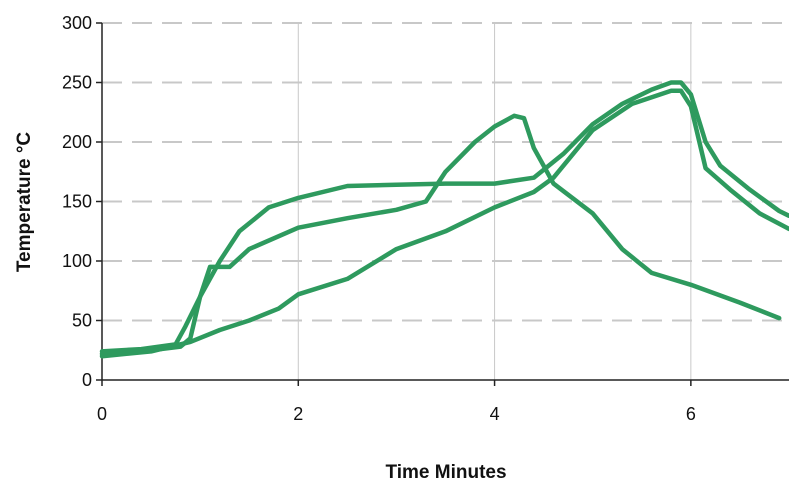 Image resolution: width=789 pixels, height=491 pixels. What do you see at coordinates (24, 202) in the screenshot?
I see `y-axis-title: Temperature °C` at bounding box center [24, 202].